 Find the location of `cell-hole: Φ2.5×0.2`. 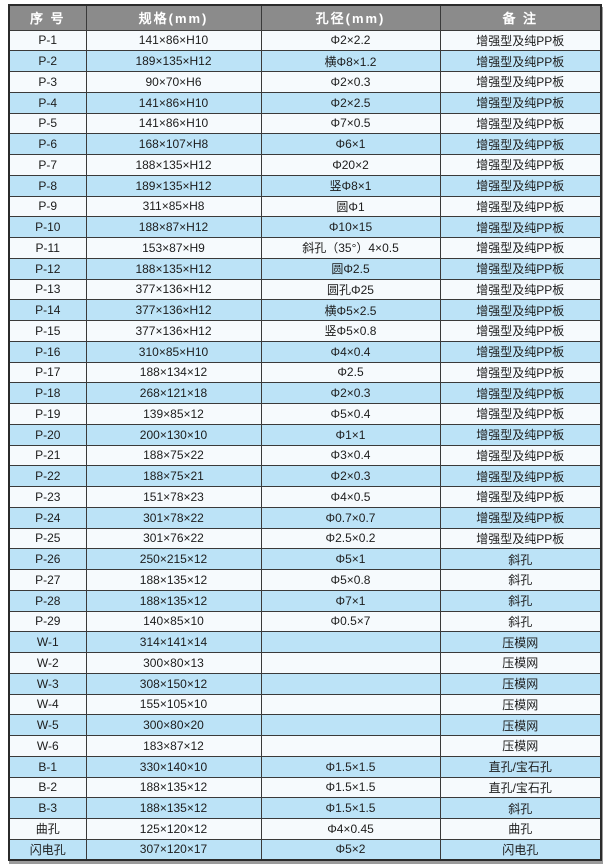

cell-hole: Φ2.5×0.2 is located at coordinates (350, 538).